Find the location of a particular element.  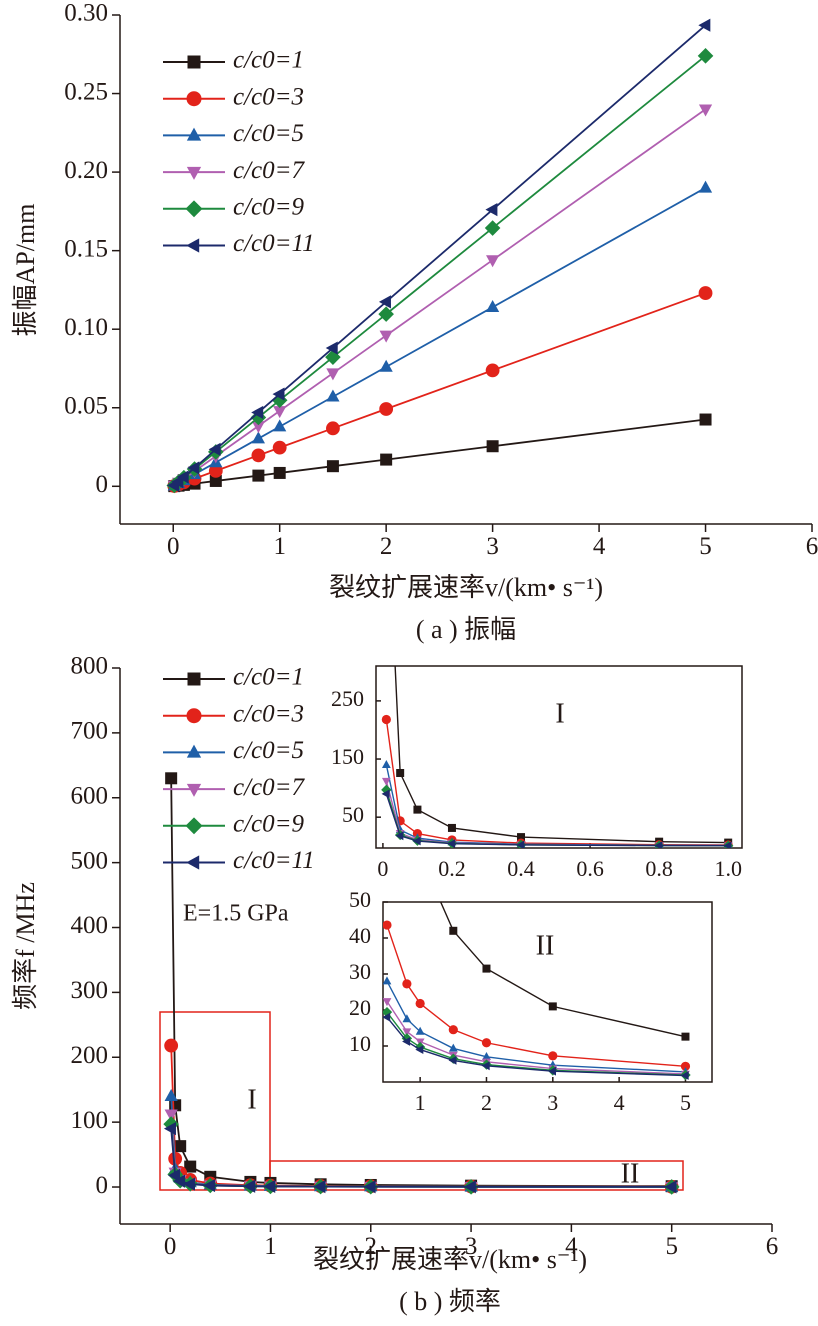

y-tick-label: 150 is located at coordinates (347, 756).